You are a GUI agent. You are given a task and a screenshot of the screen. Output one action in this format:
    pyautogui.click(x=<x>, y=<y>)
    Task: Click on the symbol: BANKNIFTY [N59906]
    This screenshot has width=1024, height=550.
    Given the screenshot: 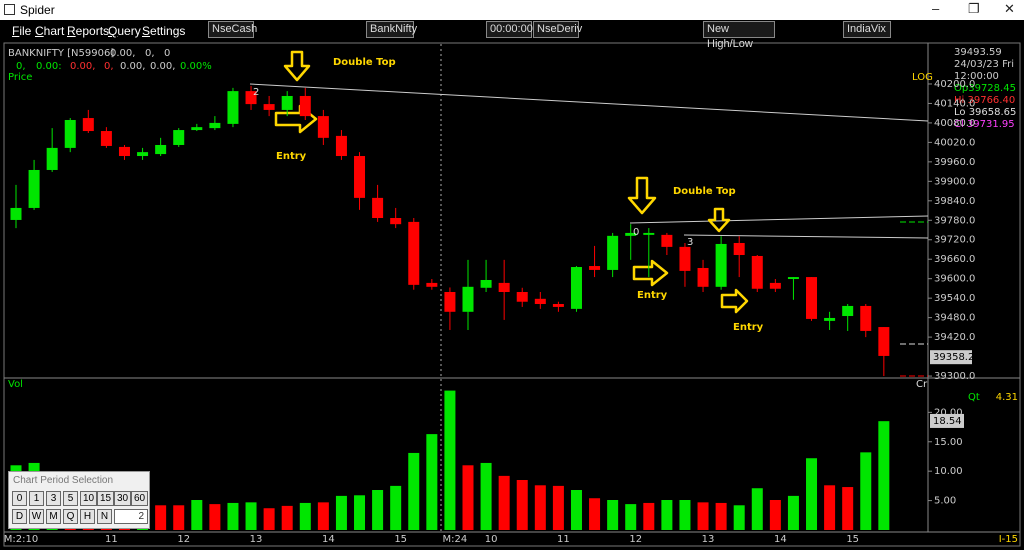 What is the action you would take?
    pyautogui.click(x=61, y=53)
    